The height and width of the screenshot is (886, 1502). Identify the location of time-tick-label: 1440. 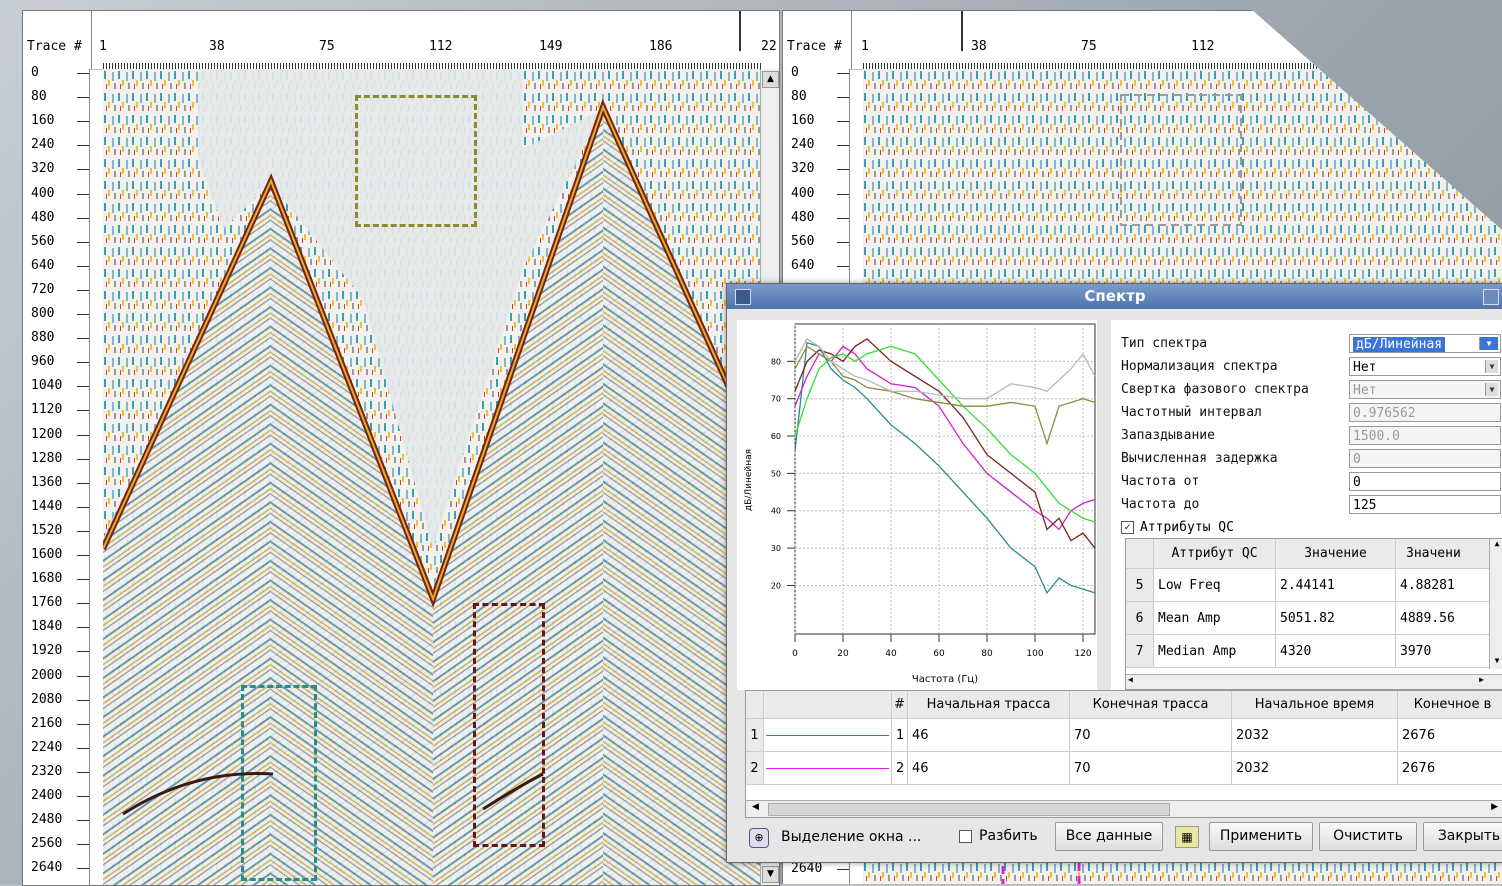
(60, 506).